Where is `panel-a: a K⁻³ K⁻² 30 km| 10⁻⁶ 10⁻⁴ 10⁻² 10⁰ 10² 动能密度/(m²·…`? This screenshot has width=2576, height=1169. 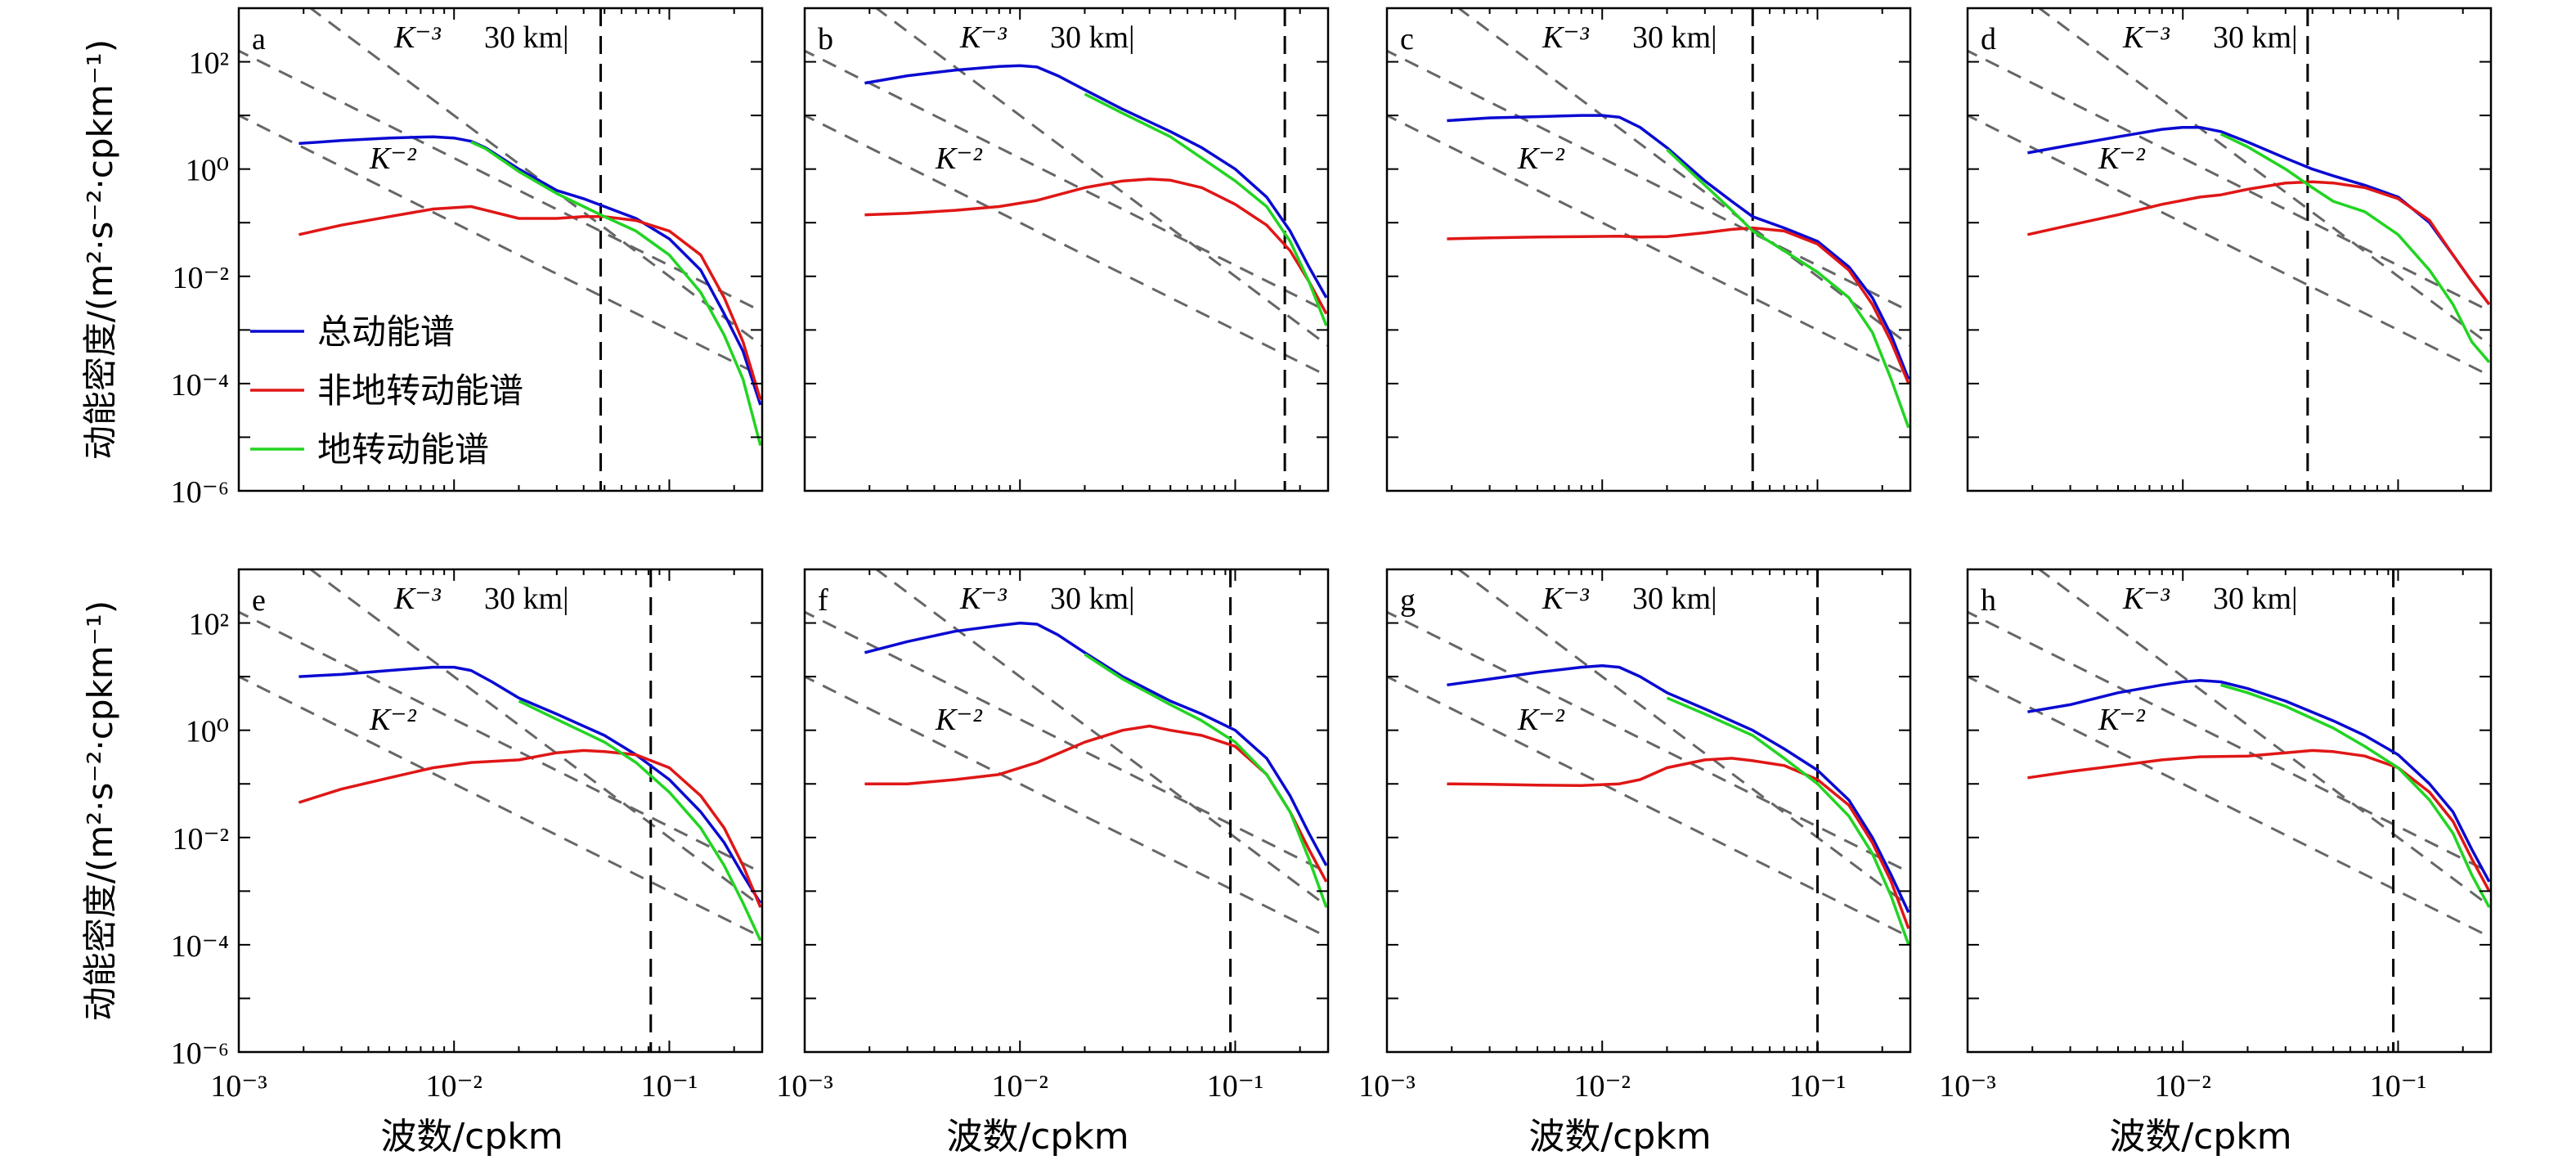
panel-a: a K⁻³ K⁻² 30 km| 10⁻⁶ 10⁻⁴ 10⁻² 10⁰ 10² 动能密度/(m²·… is located at coordinates (422, 258).